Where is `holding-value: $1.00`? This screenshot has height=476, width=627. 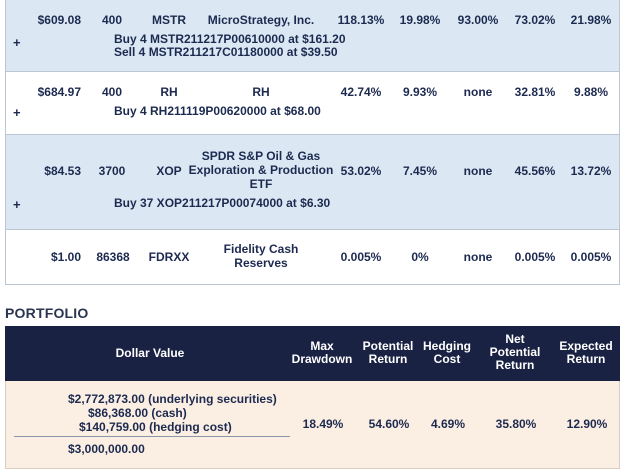
holding-value: $1.00 is located at coordinates (65, 257).